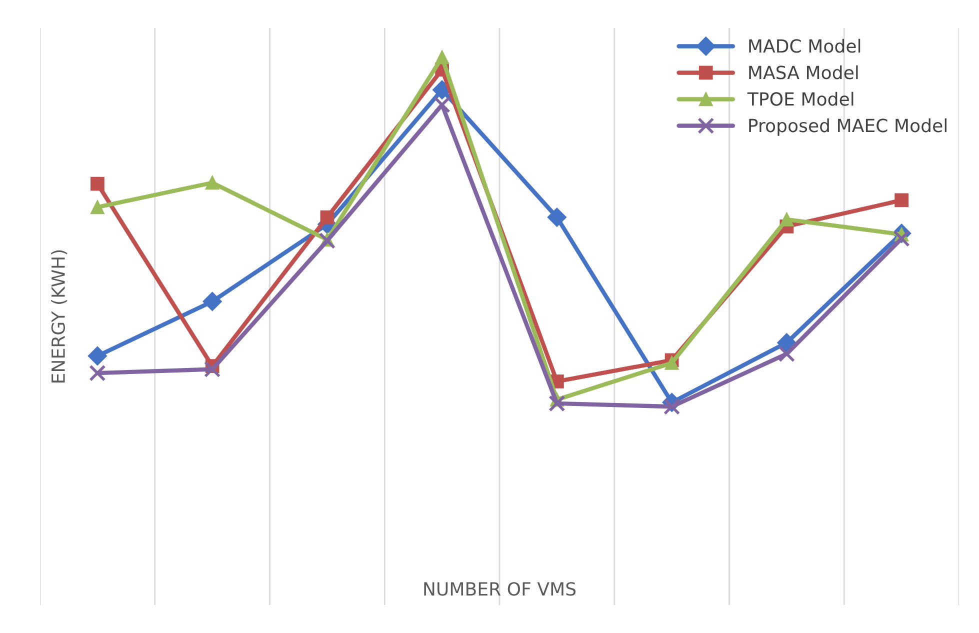 The height and width of the screenshot is (633, 979). What do you see at coordinates (500, 589) in the screenshot?
I see `text: NUMBER OF VMS` at bounding box center [500, 589].